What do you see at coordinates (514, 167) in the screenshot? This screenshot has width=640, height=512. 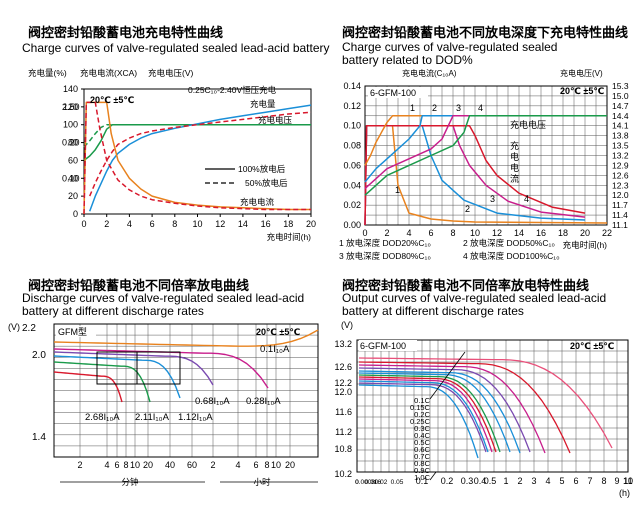 I see `p2-label-current-char: 电` at bounding box center [514, 167].